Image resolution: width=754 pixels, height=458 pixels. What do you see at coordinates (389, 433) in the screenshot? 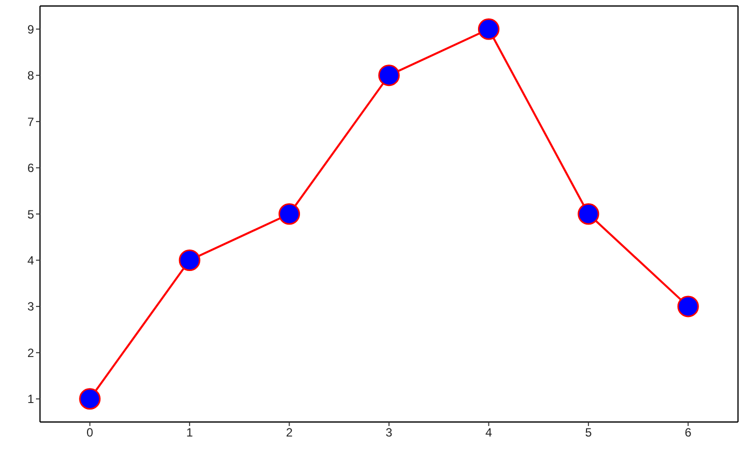
I see `x-tick-label: 3` at bounding box center [389, 433].